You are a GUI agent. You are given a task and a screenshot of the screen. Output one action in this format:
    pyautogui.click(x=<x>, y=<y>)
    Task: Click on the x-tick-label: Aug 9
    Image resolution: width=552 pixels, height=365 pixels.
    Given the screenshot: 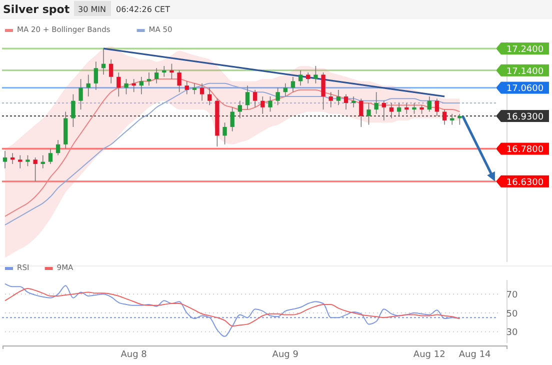 What is the action you would take?
    pyautogui.click(x=285, y=355)
    